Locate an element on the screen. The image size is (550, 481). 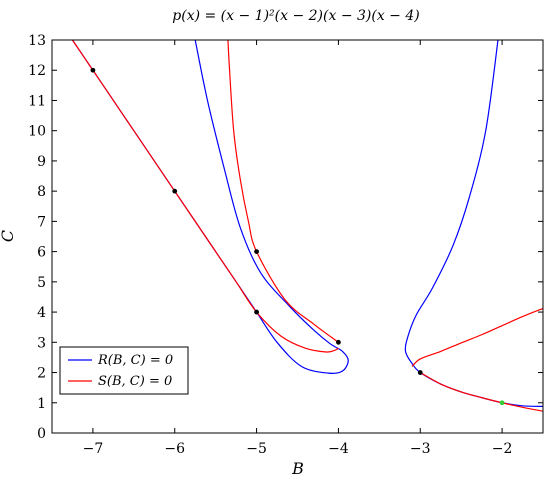
x-tick-label: −3 is located at coordinates (420, 449).